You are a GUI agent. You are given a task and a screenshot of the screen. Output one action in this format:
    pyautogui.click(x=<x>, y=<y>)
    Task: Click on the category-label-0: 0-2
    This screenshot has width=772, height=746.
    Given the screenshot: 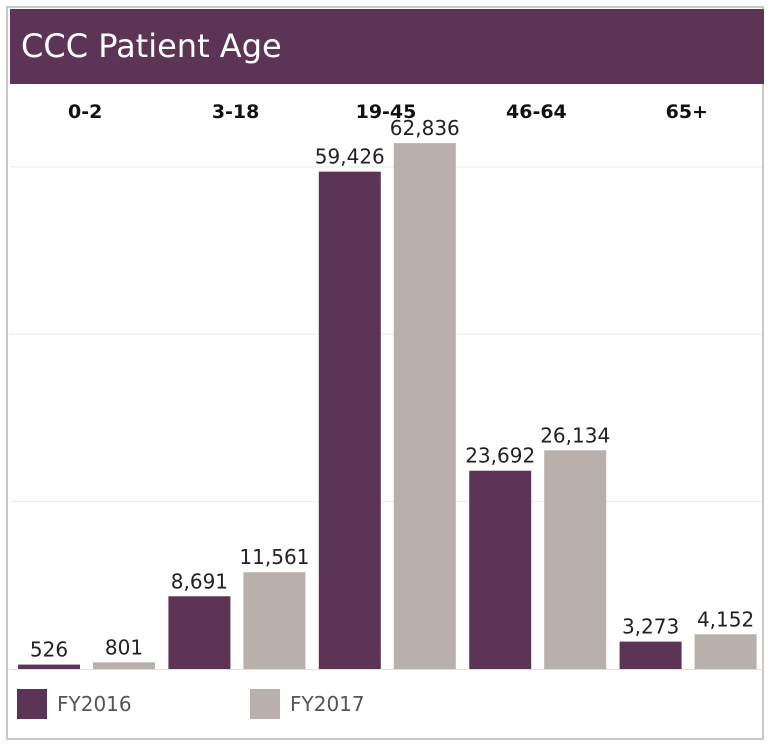 What is the action you would take?
    pyautogui.click(x=85, y=112)
    